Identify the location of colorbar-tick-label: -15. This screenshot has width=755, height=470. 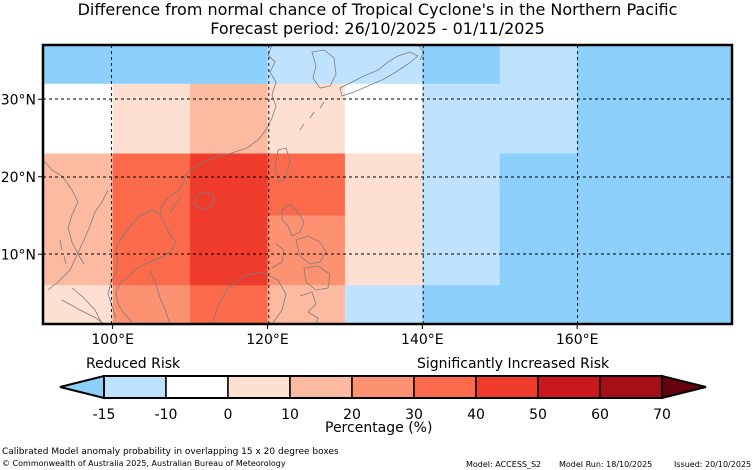
(104, 414).